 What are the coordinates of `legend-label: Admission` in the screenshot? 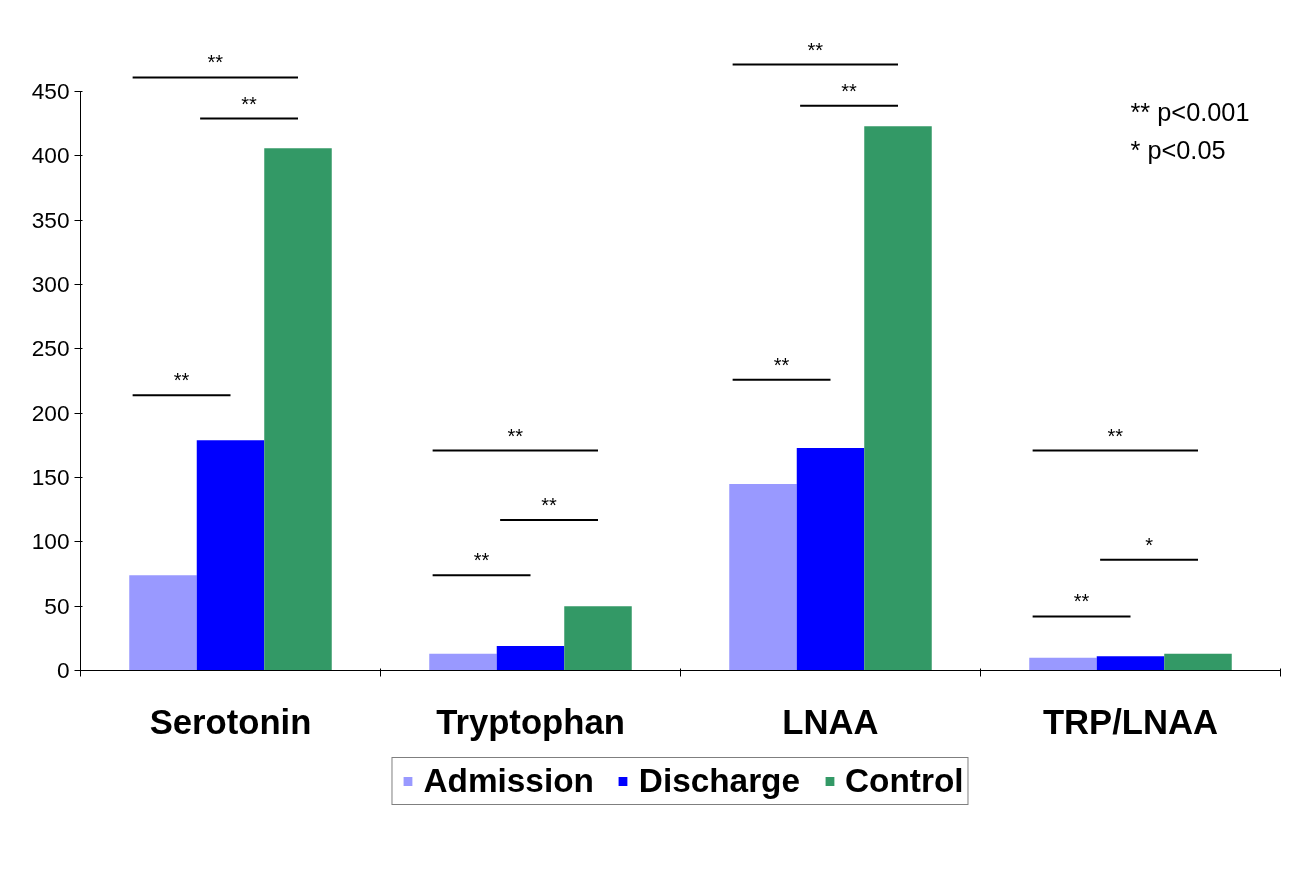 It's located at (508, 780).